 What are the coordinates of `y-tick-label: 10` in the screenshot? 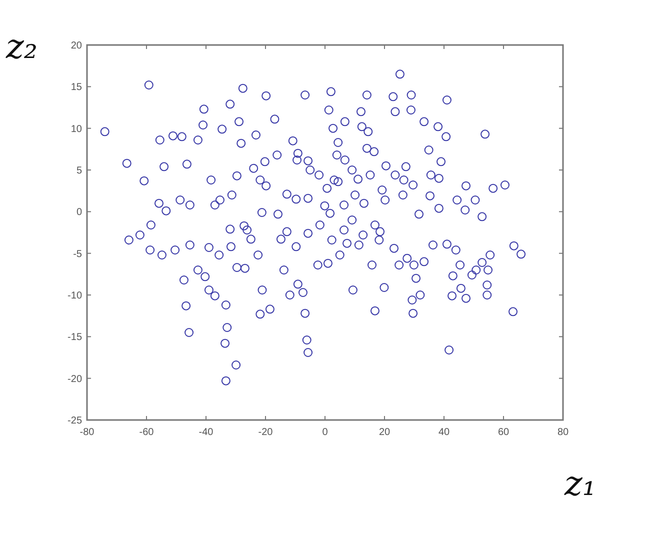 It's located at (76, 129).